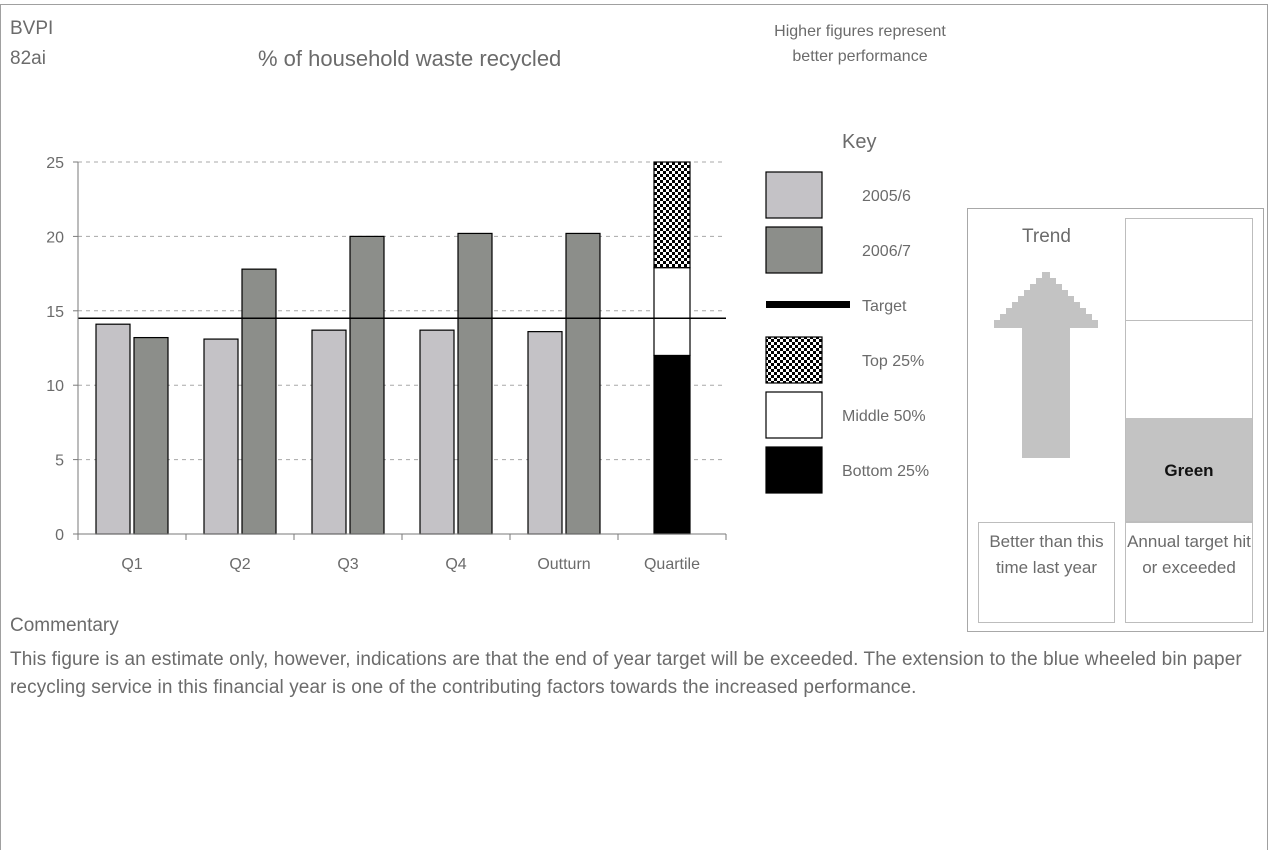 The image size is (1271, 850). Describe the element at coordinates (1189, 370) in the screenshot. I see `annual-target-gauge: Green` at that location.